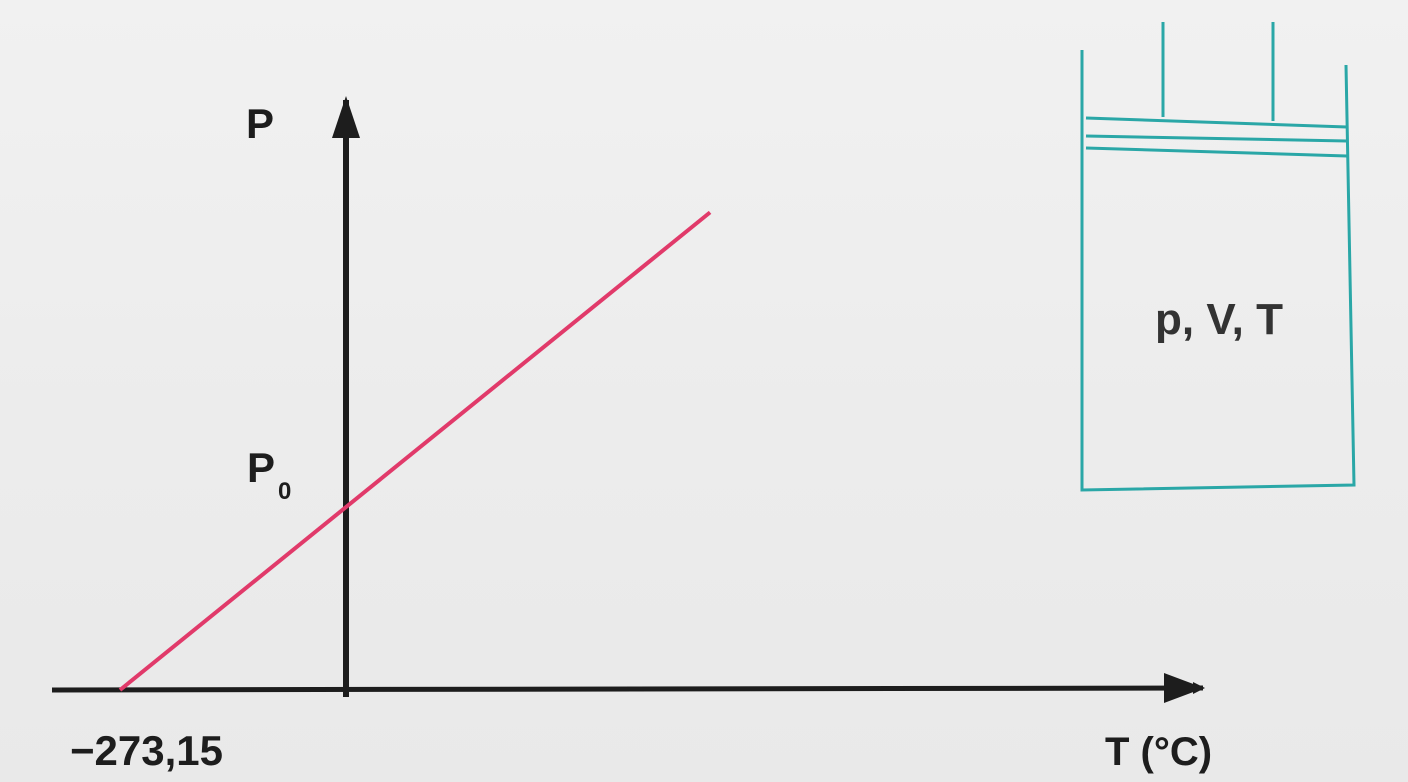 This screenshot has height=782, width=1408. Describe the element at coordinates (260, 123) in the screenshot. I see `y-axis-label: P` at that location.